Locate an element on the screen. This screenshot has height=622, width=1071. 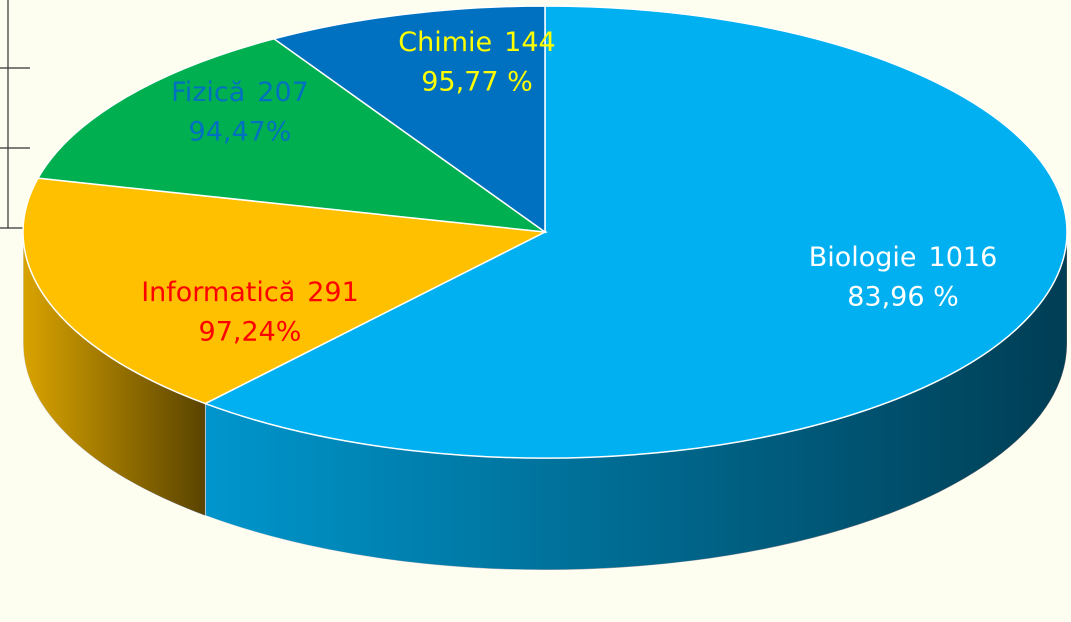
label-line: Biologie 1016 is located at coordinates (903, 257).